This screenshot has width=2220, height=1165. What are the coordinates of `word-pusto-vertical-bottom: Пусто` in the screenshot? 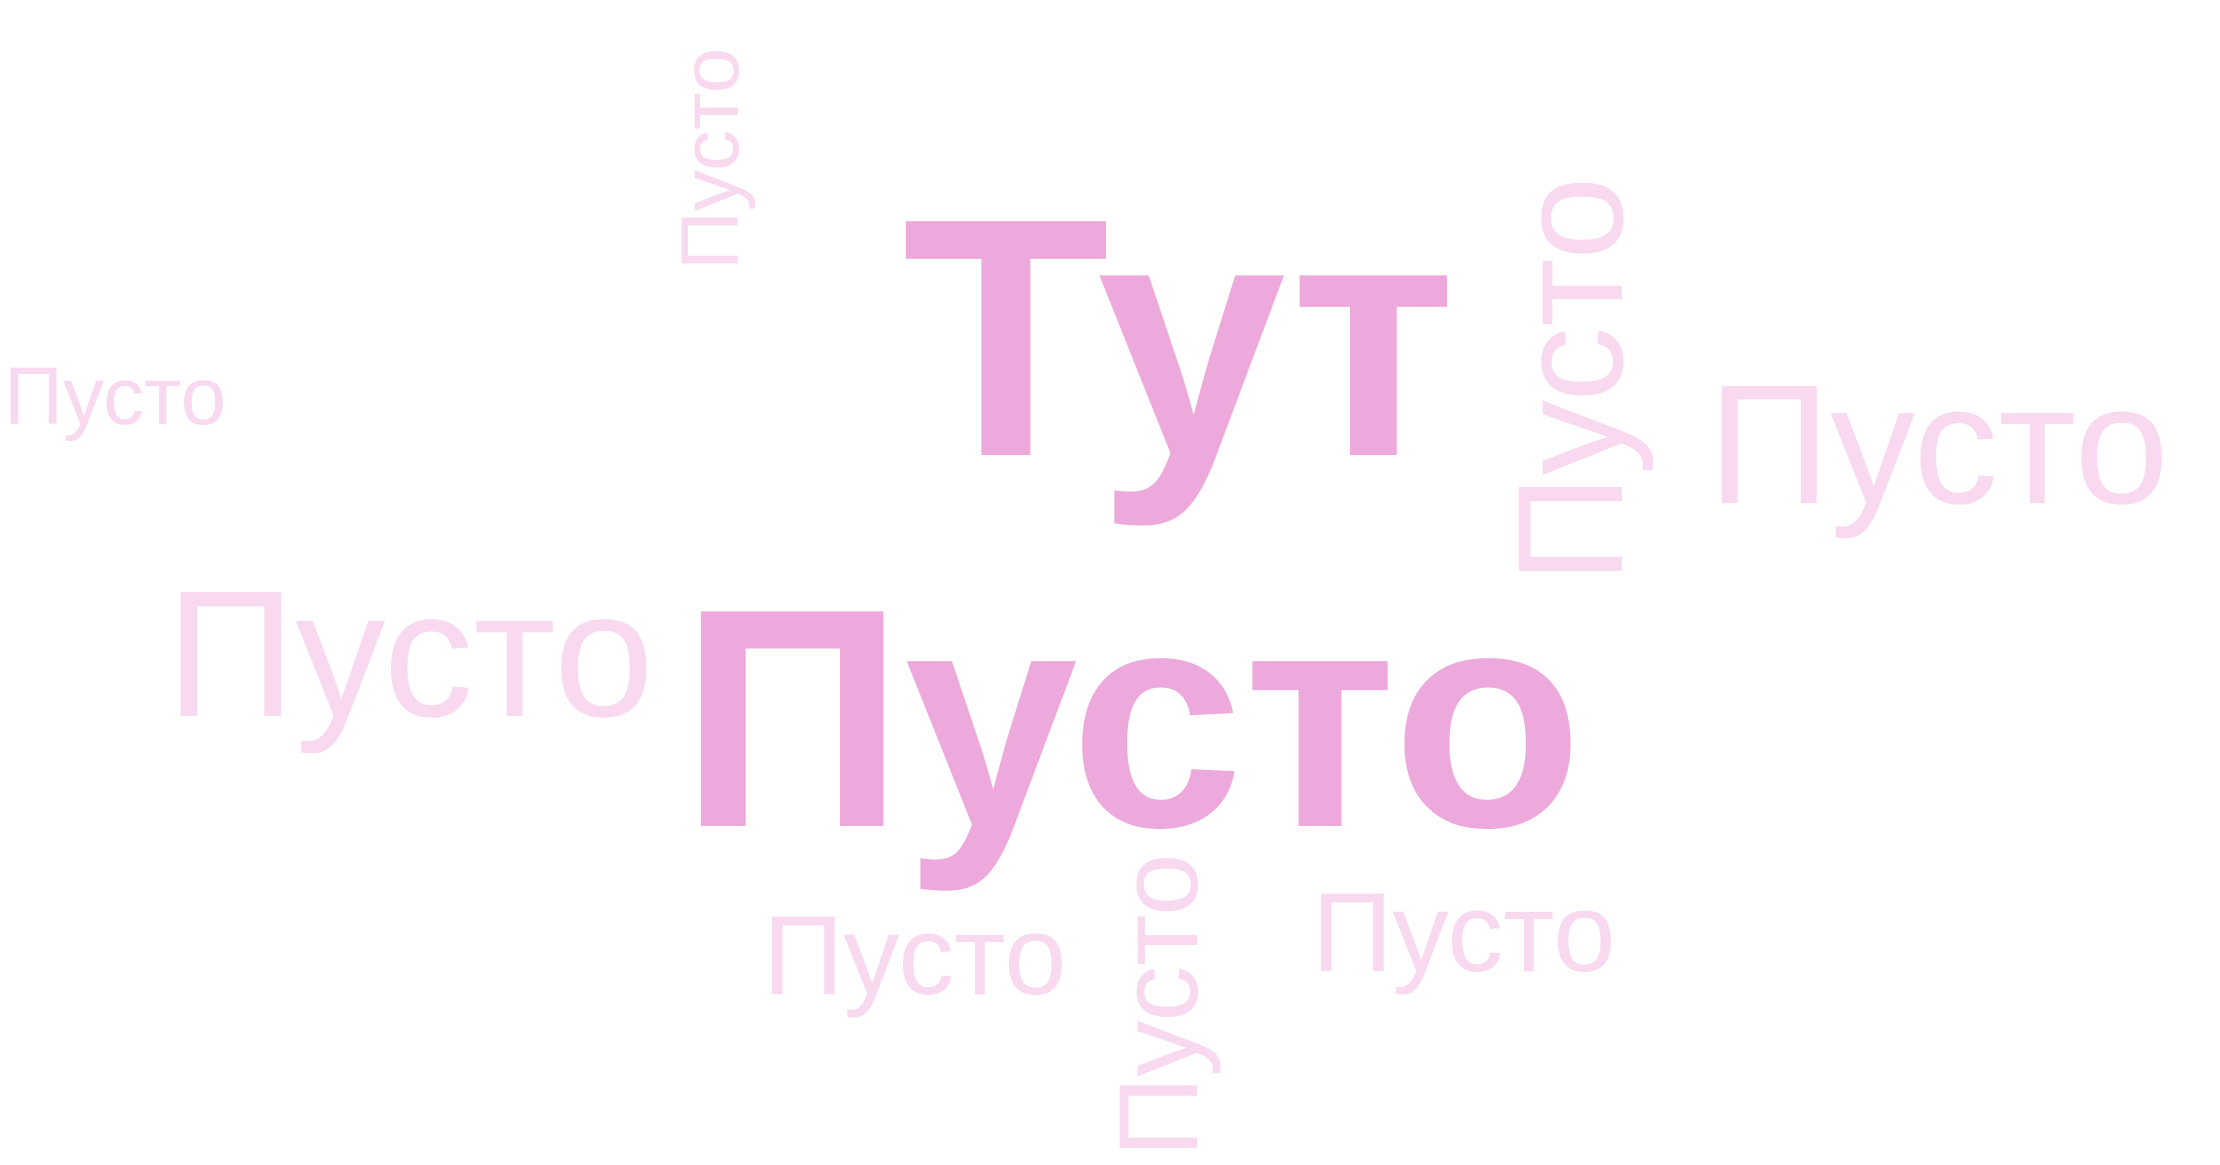 It's located at (1158, 1005).